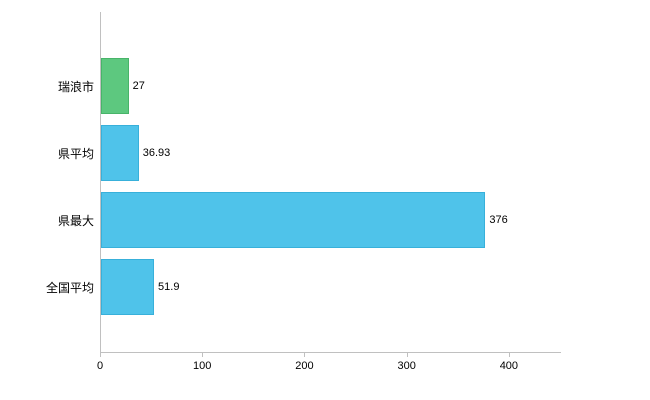 The image size is (650, 400). What do you see at coordinates (406, 366) in the screenshot?
I see `x-tick-label: 300` at bounding box center [406, 366].